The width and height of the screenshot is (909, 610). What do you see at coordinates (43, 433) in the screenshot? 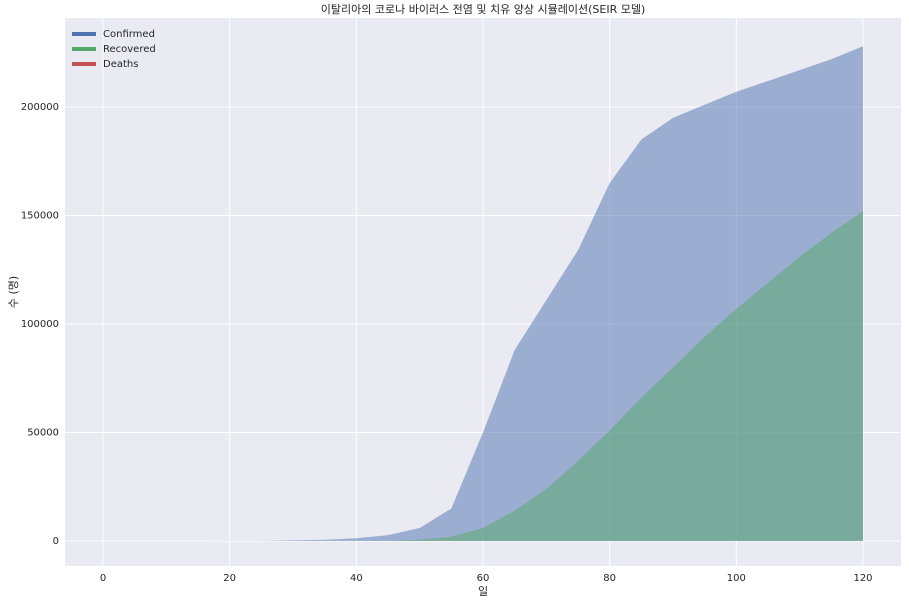
I see `y-tick-label: 50000` at bounding box center [43, 433].